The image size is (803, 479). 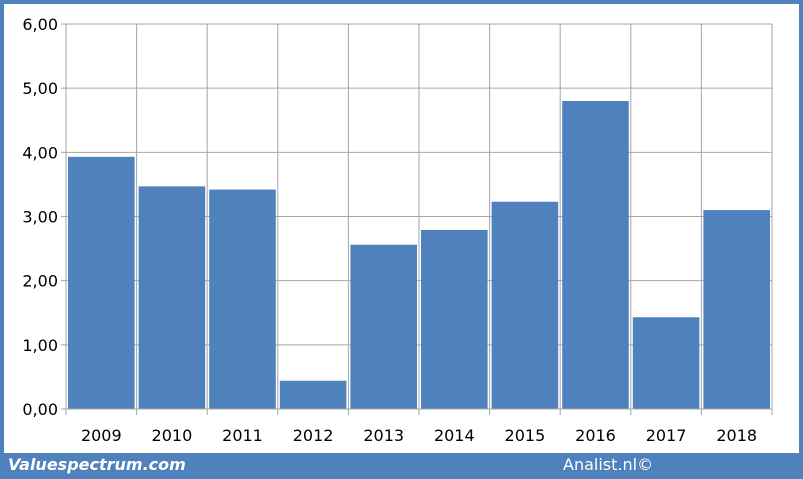 I want to click on bar-2014, so click(x=454, y=319).